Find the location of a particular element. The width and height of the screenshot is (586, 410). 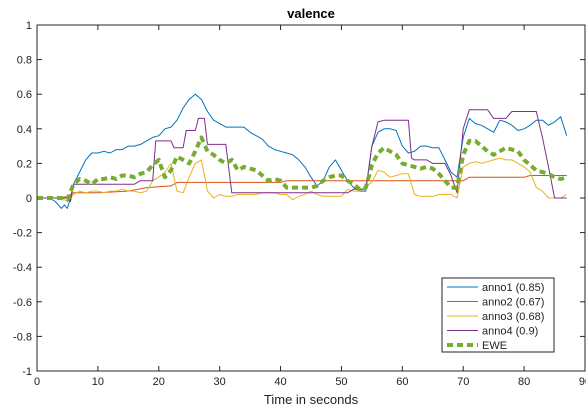

legend-label-anno2: anno2 (0.67) is located at coordinates (513, 303).